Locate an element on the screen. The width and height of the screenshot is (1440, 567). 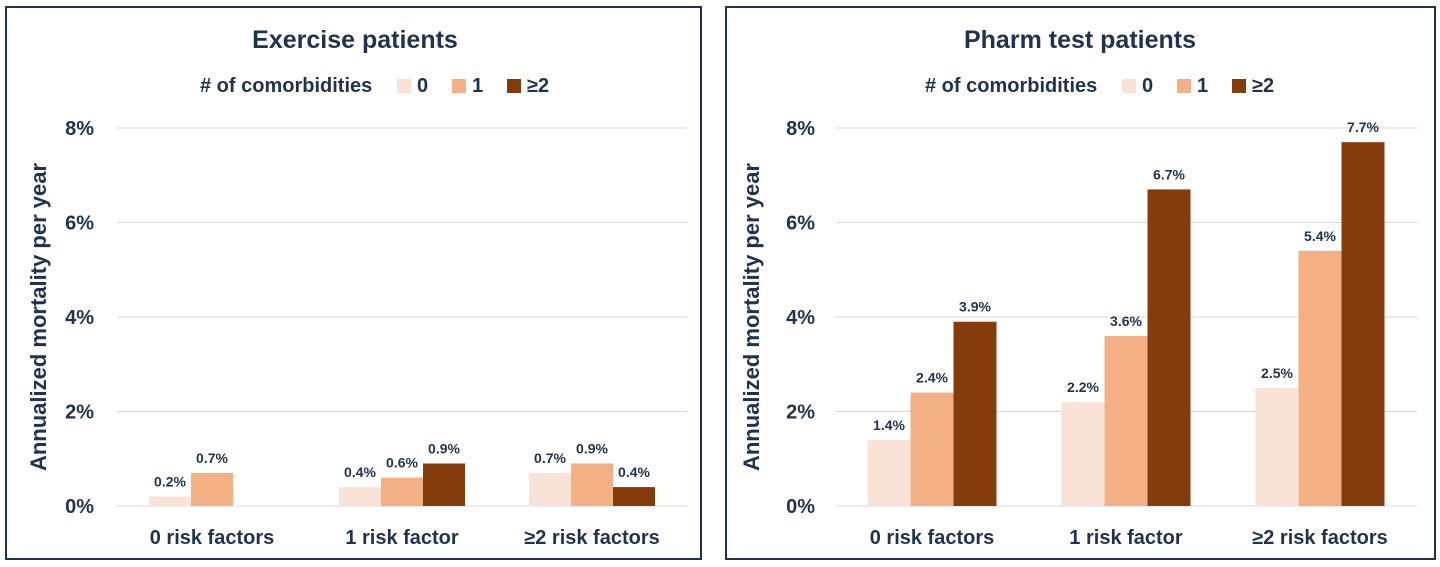
data-label-2-1: 5.4% is located at coordinates (1320, 236).